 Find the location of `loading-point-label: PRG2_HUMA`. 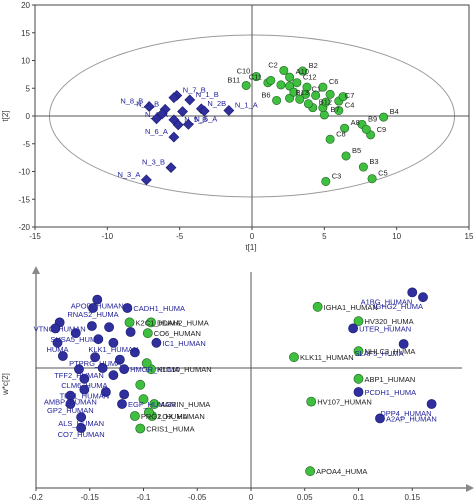

loading-point-label: PRG2_HUMA is located at coordinates (164, 416).